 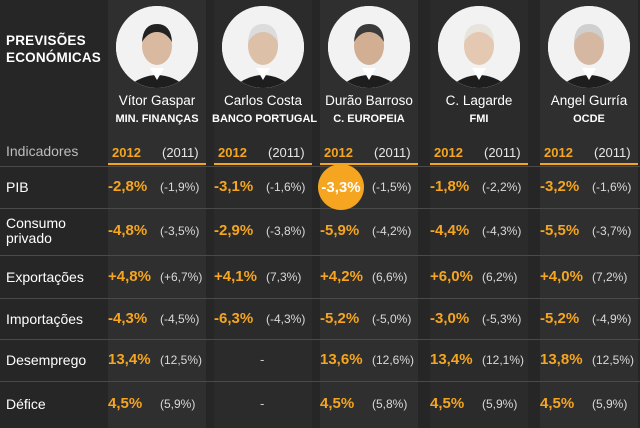 I want to click on value-2011: (12,6%), so click(x=393, y=360).